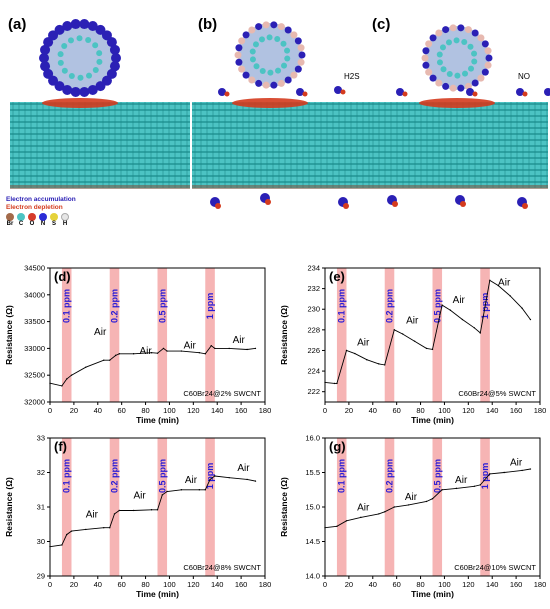 Image resolution: width=550 pixels, height=609 pixels. What do you see at coordinates (241, 584) in the screenshot?
I see `x-tick-label: 160` at bounding box center [241, 584].